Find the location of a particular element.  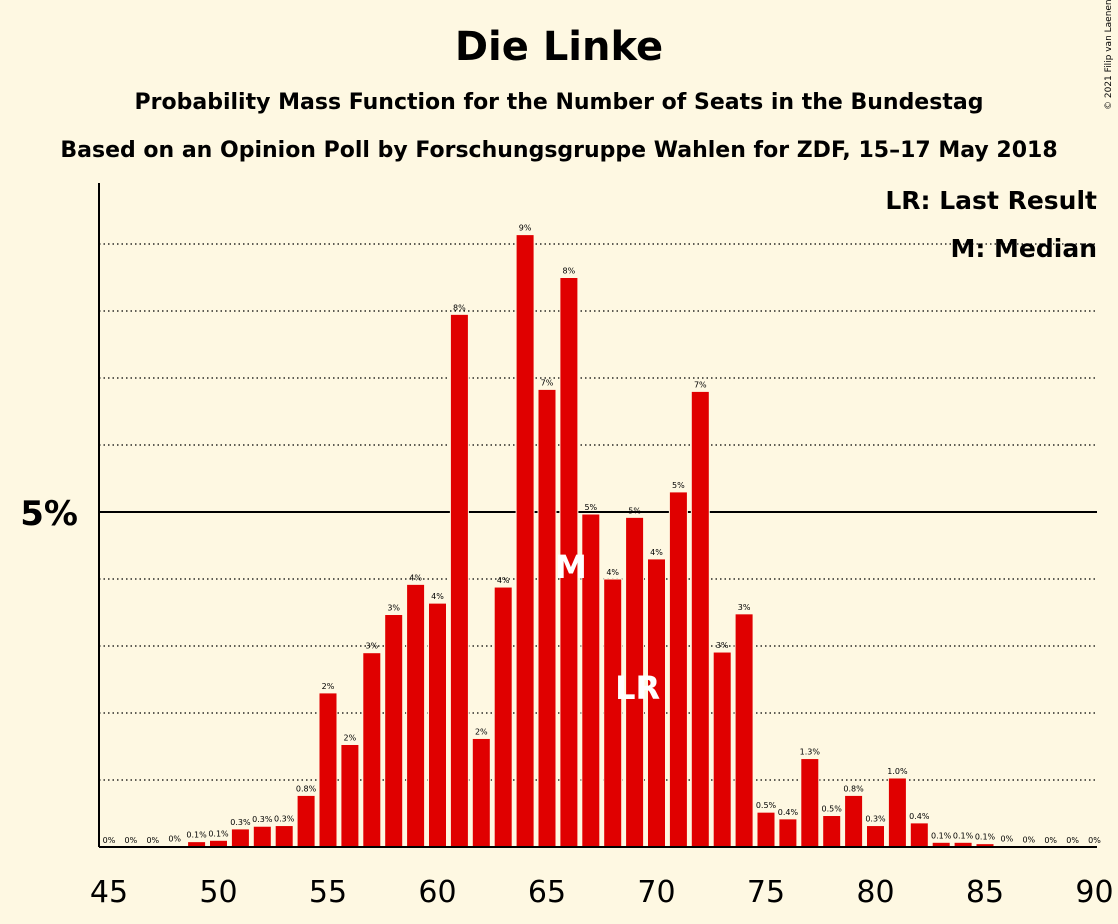

last-result-marker: LR is located at coordinates (637, 688).